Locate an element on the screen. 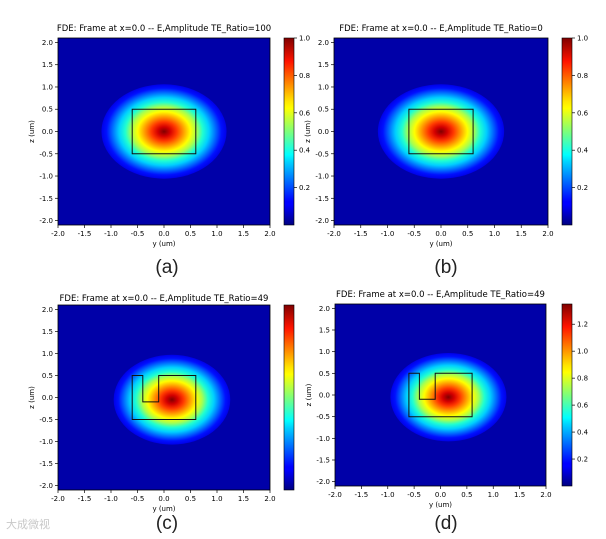 Image resolution: width=606 pixels, height=539 pixels. panel-caption: (b) is located at coordinates (445, 267).